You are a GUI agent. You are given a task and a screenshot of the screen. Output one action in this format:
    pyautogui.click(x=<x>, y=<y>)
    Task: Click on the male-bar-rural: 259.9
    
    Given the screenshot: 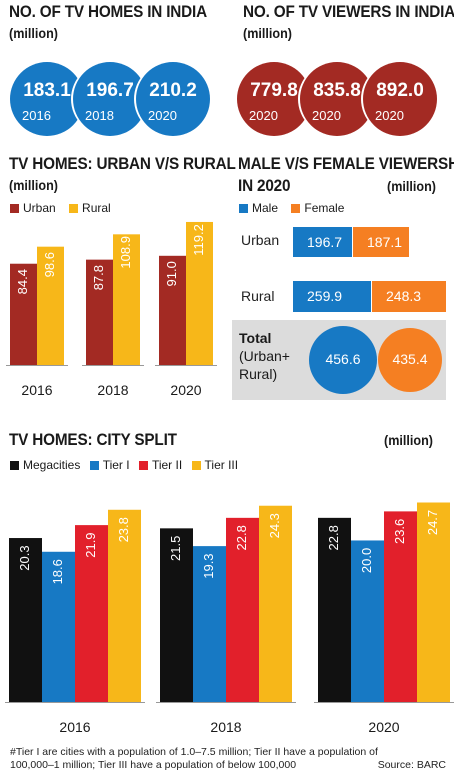 What is the action you would take?
    pyautogui.click(x=332, y=296)
    